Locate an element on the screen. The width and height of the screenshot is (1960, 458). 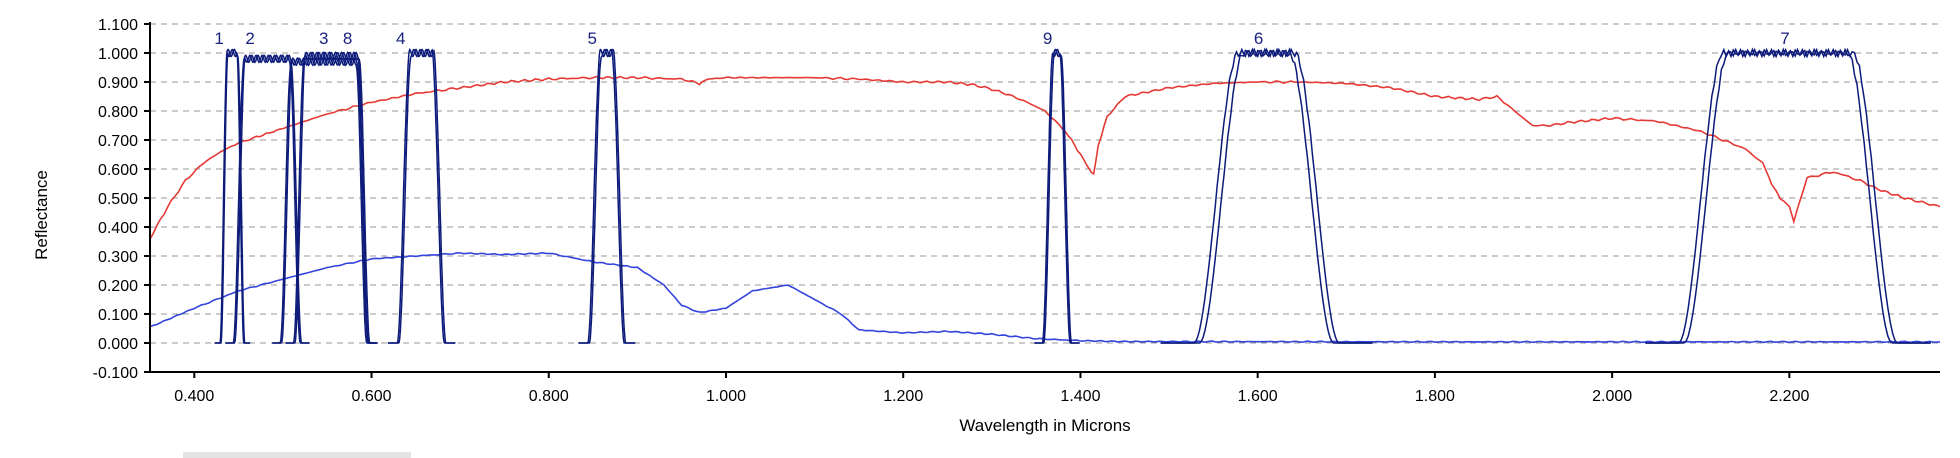
band-label: 8 is located at coordinates (347, 38).